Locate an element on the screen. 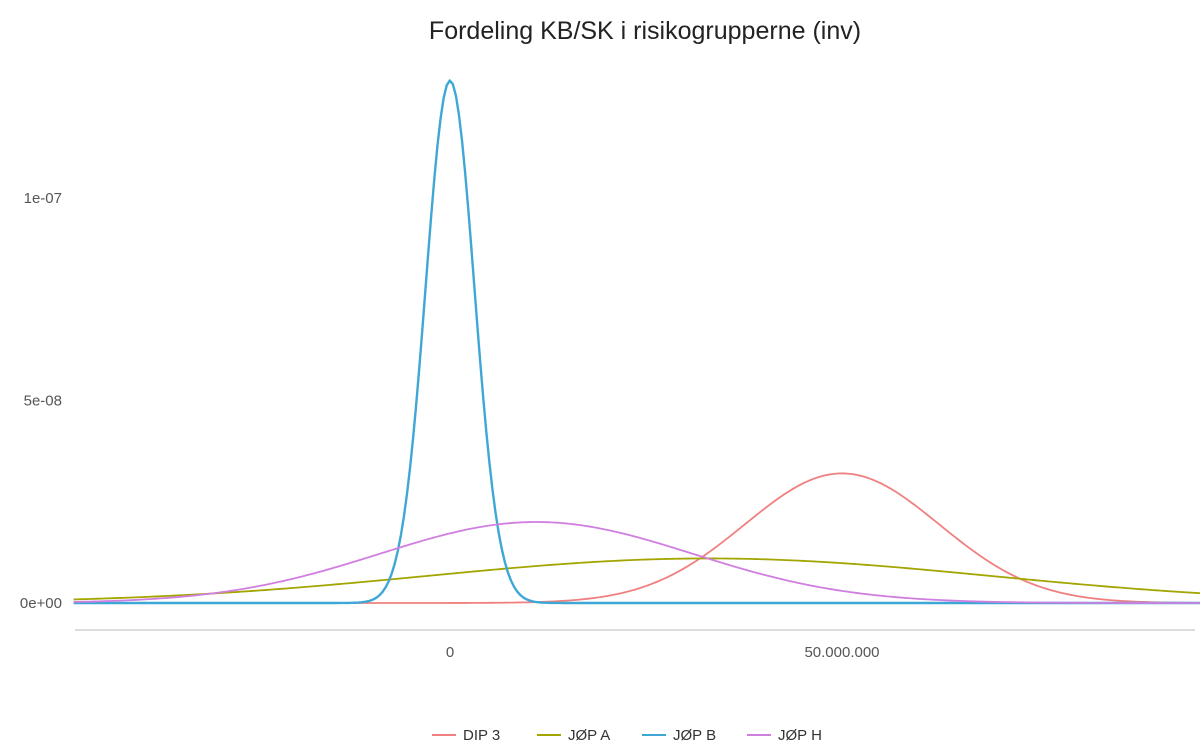 The height and width of the screenshot is (750, 1200). y-axis-ticks: 0e+00 5e-08 1e-07 is located at coordinates (41, 401).